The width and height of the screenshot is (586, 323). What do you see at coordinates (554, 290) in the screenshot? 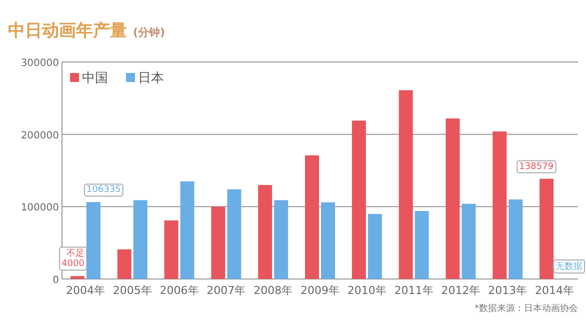
I see `x-tick-label: 2014年` at bounding box center [554, 290].